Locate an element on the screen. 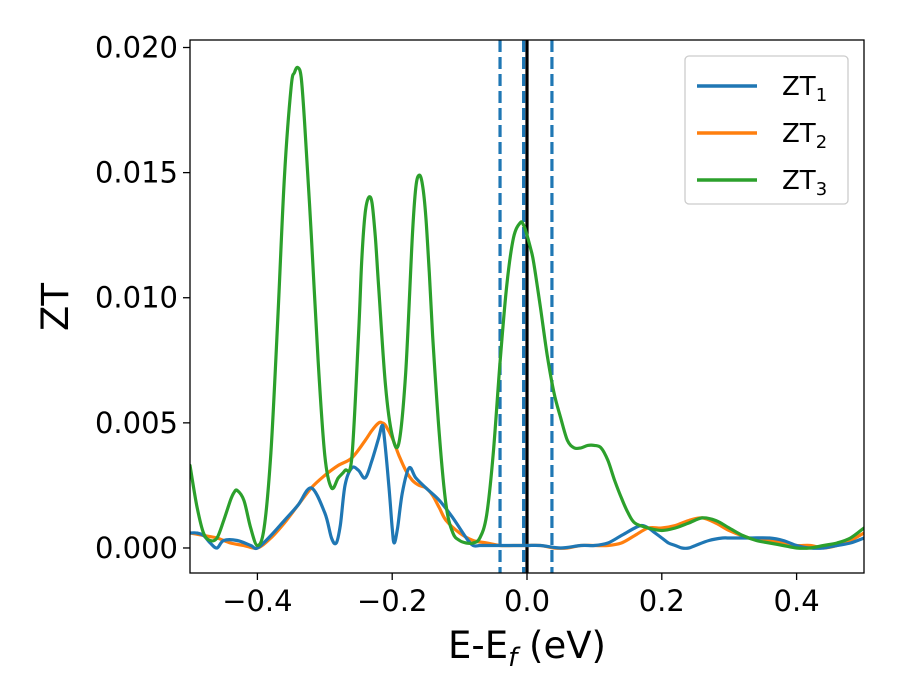  legend-label-subscript: 2 is located at coordinates (821, 142).